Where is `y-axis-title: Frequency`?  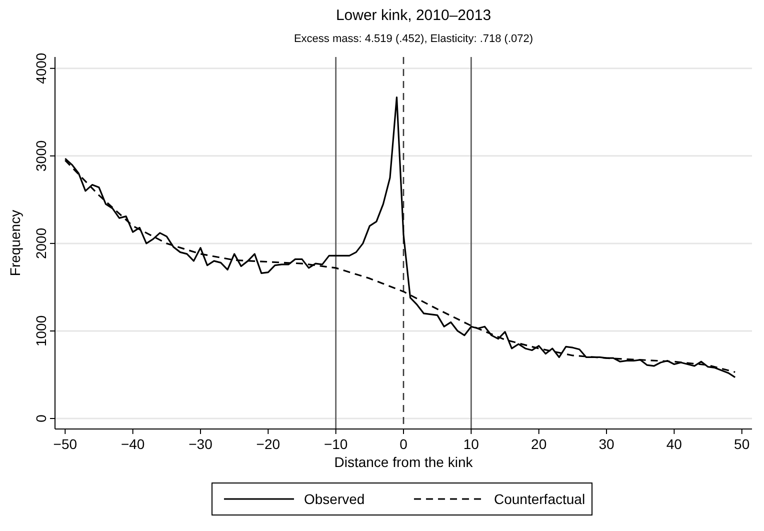 y-axis-title: Frequency is located at coordinates (15, 243).